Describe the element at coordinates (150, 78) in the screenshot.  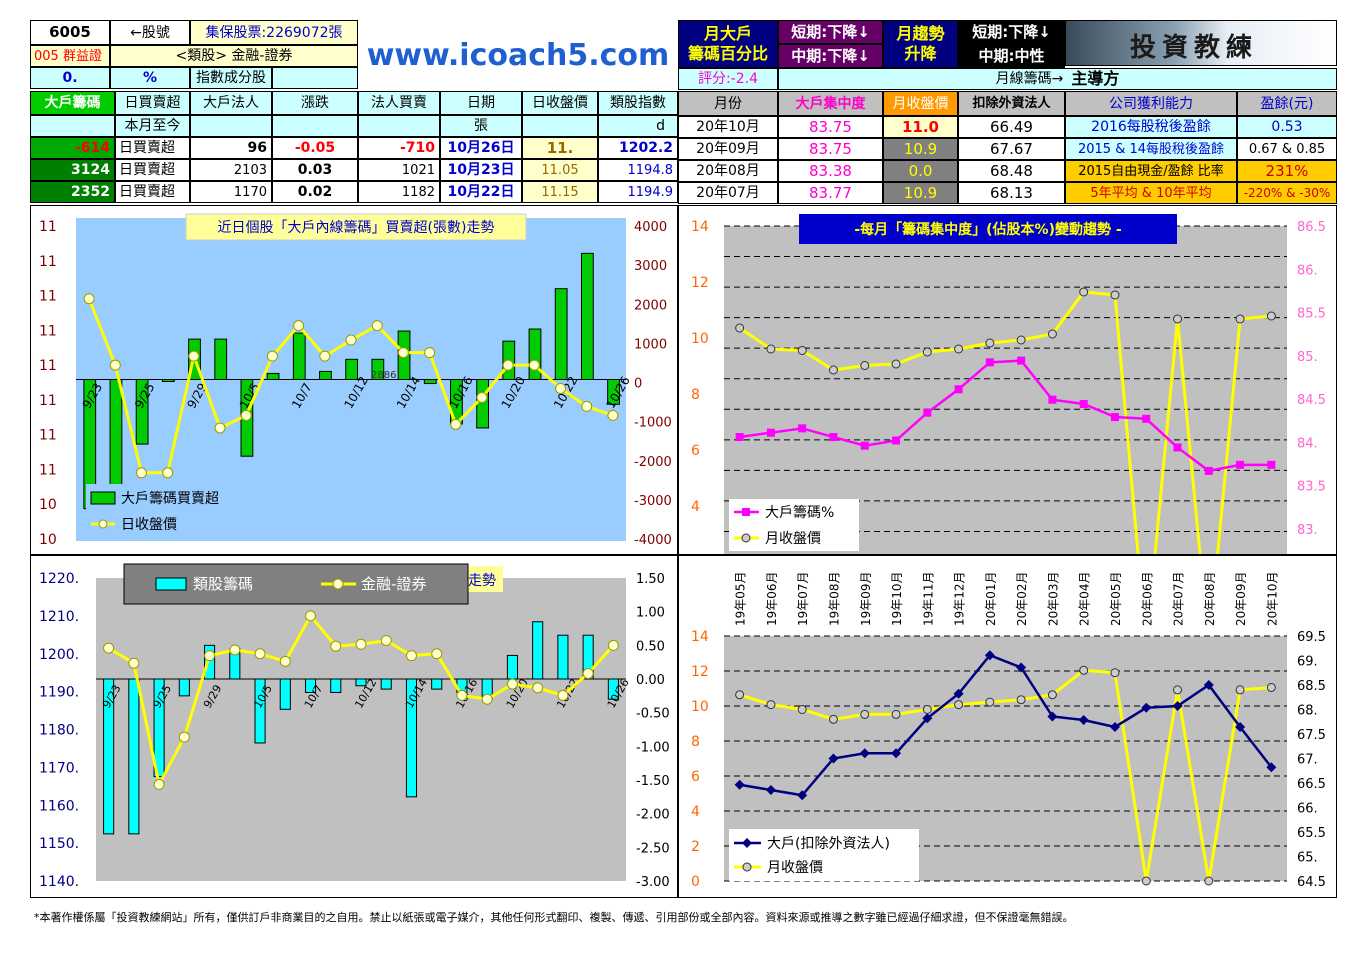
I see `pct-unit: %` at that location.